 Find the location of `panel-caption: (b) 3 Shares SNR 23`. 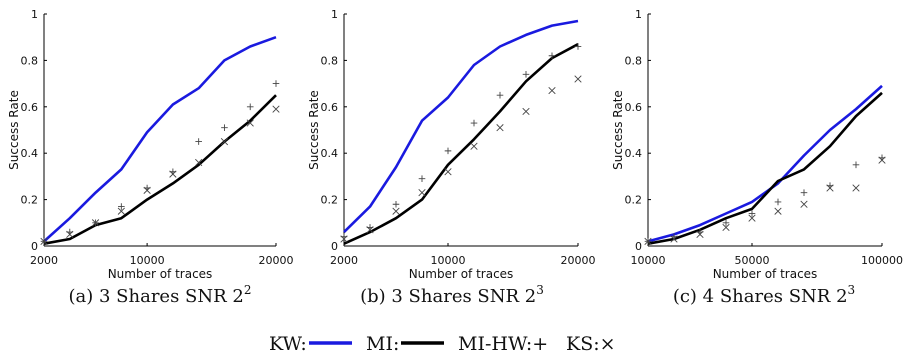

panel-caption: (b) 3 Shares SNR 23 is located at coordinates (452, 295).